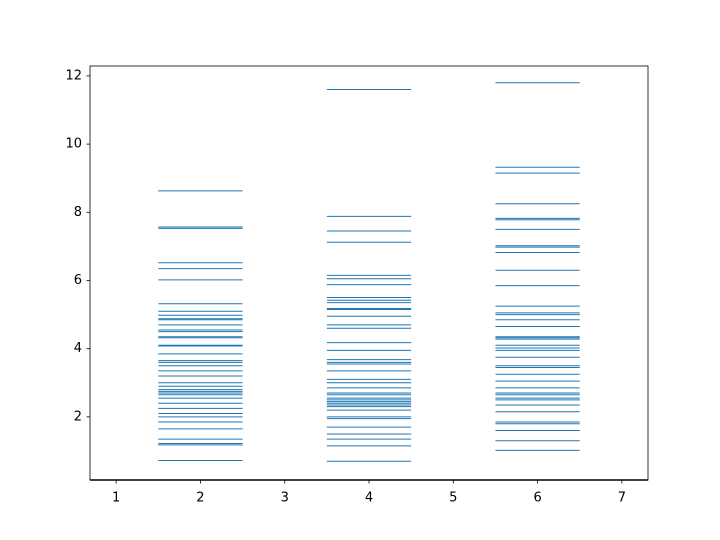 The width and height of the screenshot is (720, 540). I want to click on y-tick-label: 2, so click(78, 416).